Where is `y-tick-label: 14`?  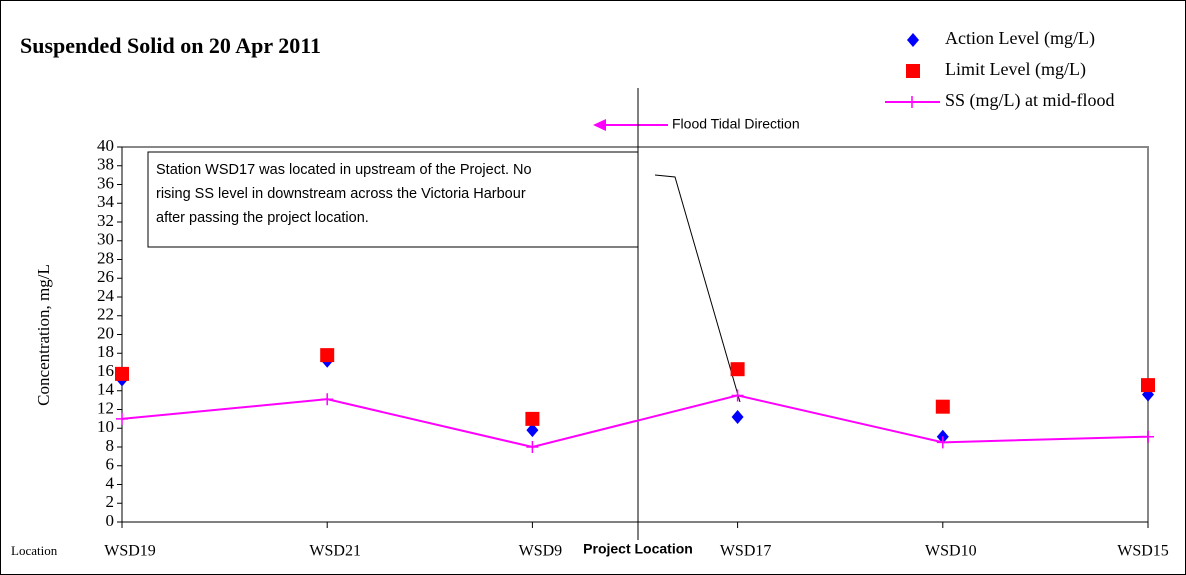 y-tick-label: 14 is located at coordinates (106, 389).